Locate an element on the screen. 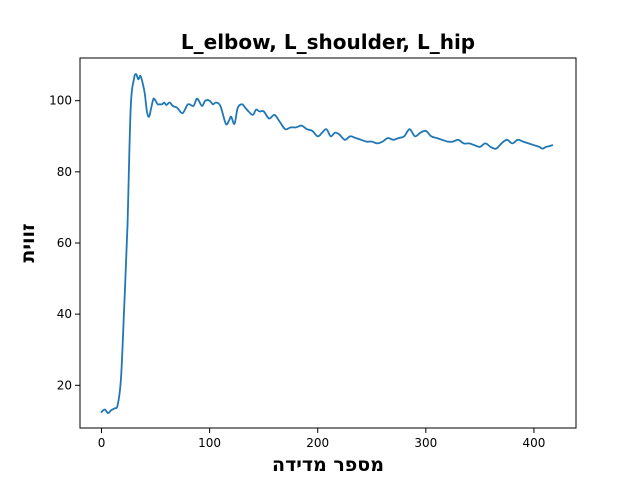 This screenshot has width=640, height=480. x-tick-label: 0 is located at coordinates (102, 443).